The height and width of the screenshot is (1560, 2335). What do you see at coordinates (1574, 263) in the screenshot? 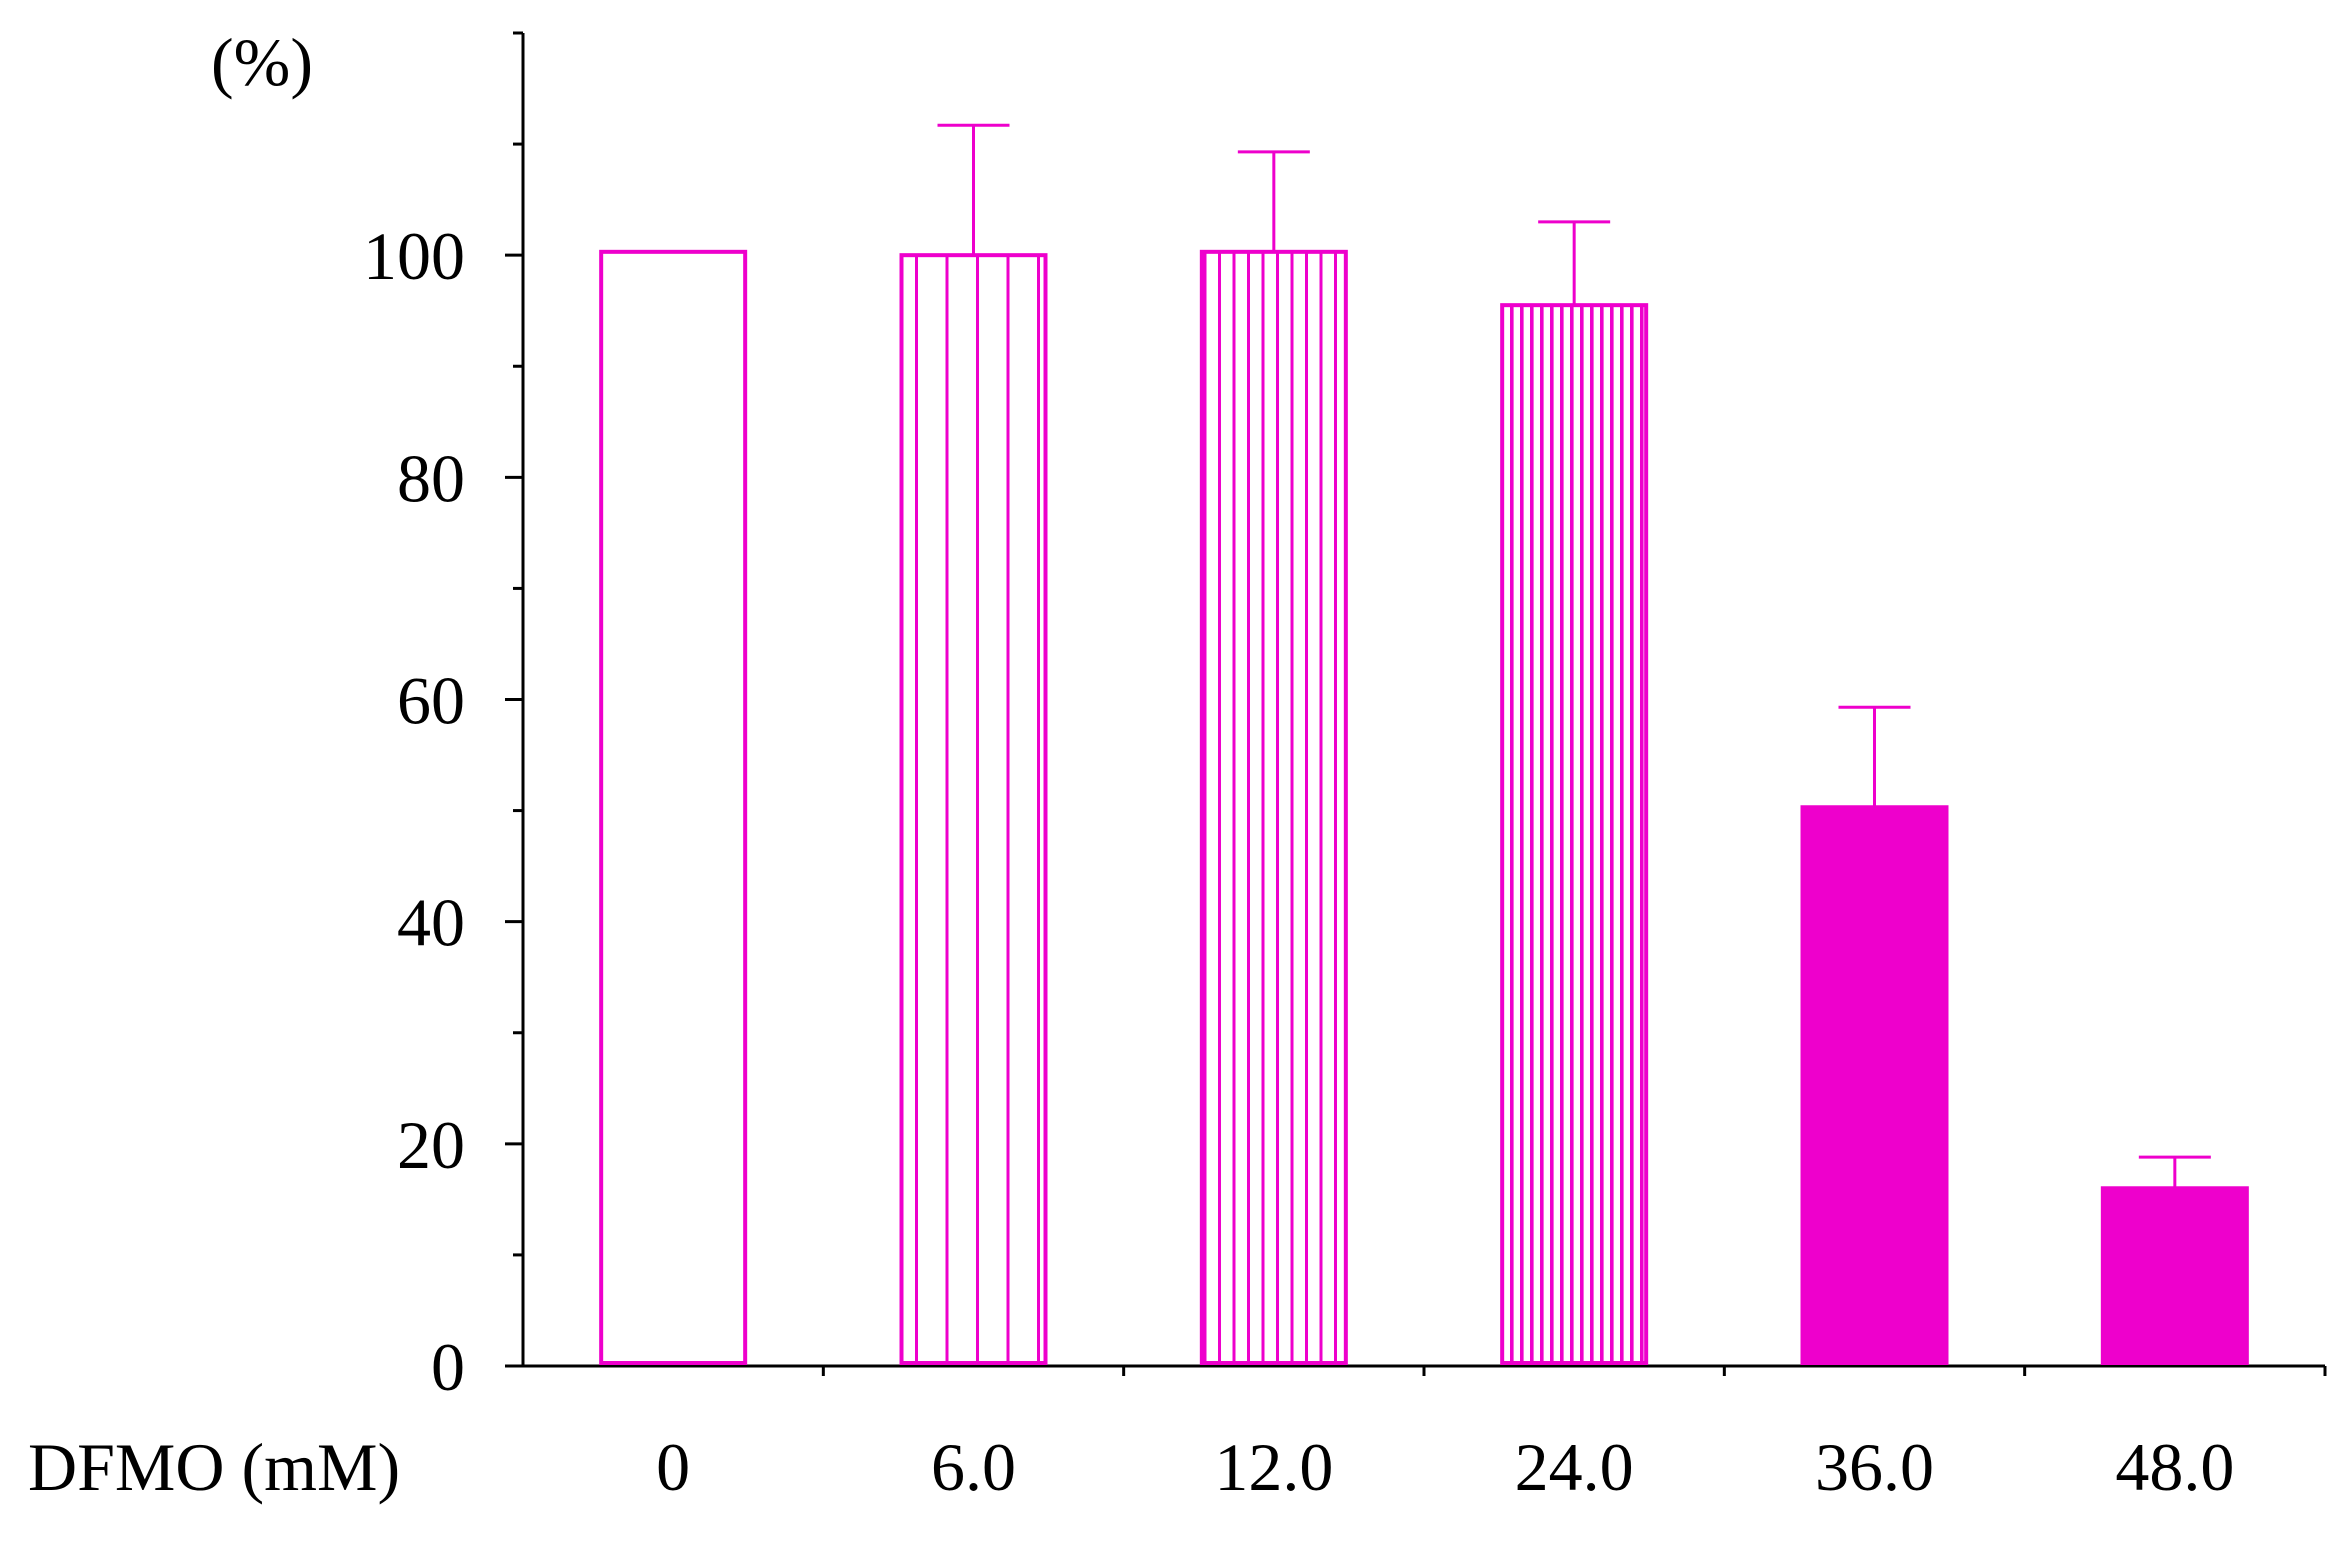
I see `error-bar-24.0` at bounding box center [1574, 263].